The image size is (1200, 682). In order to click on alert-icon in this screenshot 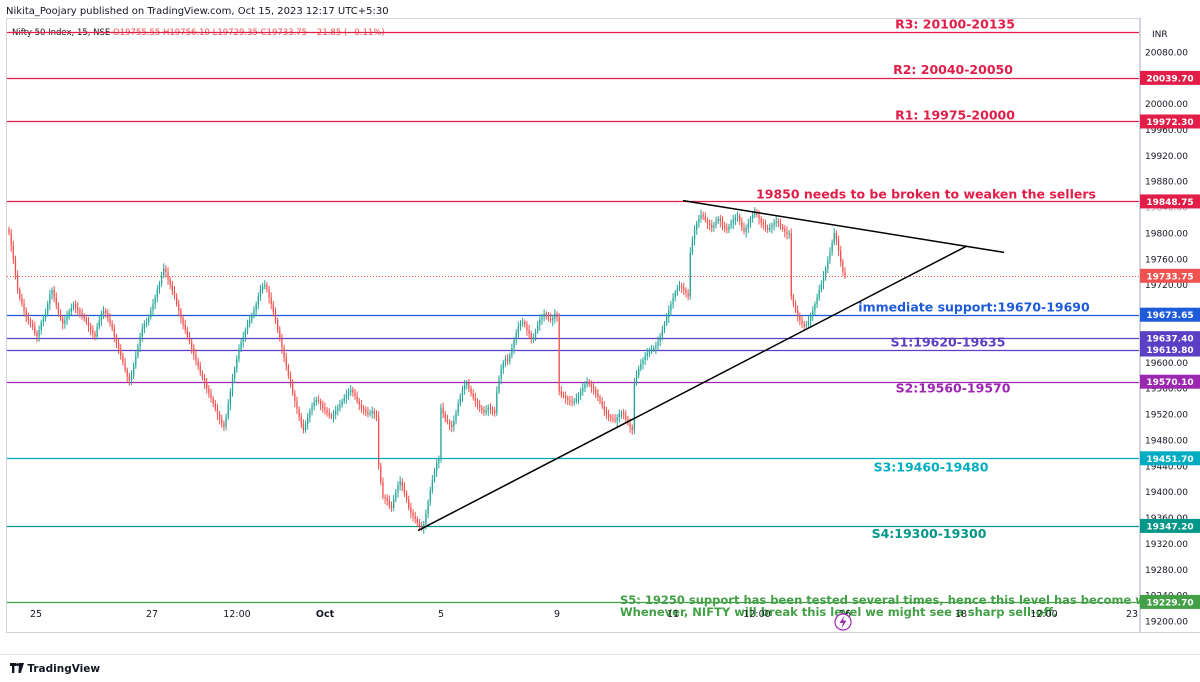, I will do `click(843, 622)`.